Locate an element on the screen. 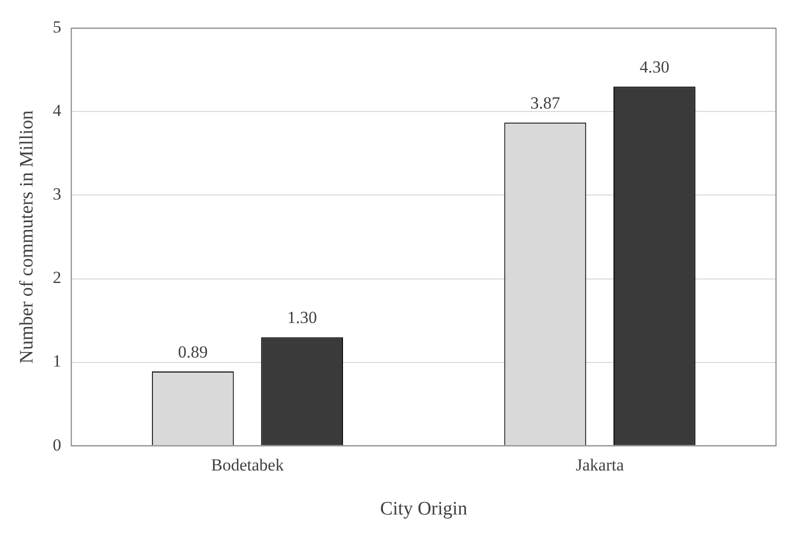 The height and width of the screenshot is (537, 804). y-tick-label: 5 is located at coordinates (57, 27).